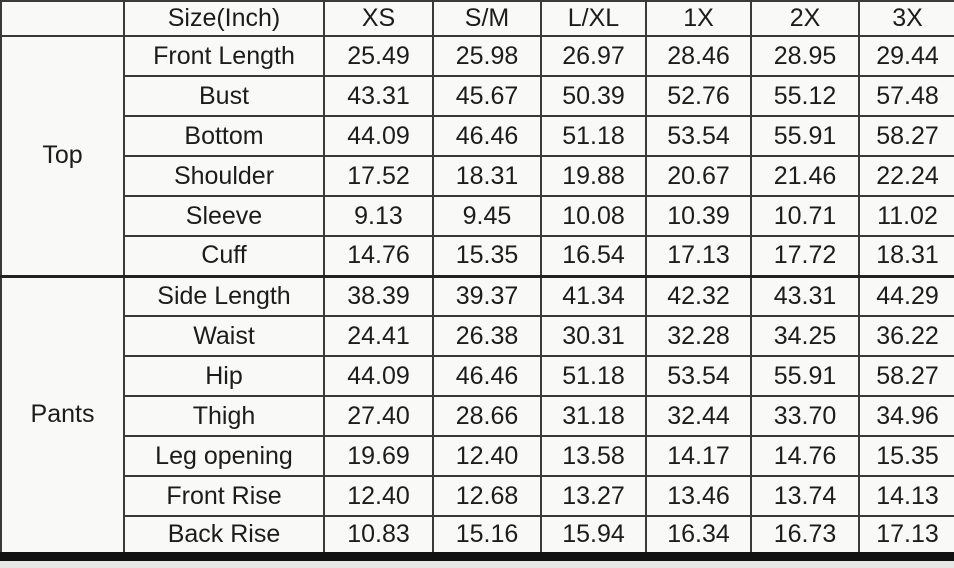  I want to click on row-label-cell: Hip, so click(224, 376).